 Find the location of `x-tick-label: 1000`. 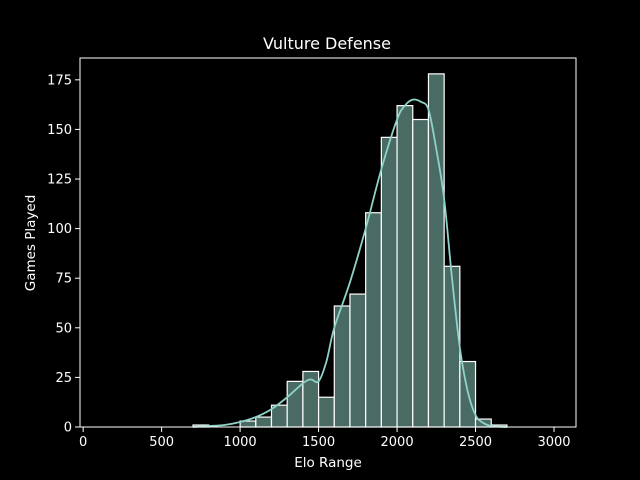

x-tick-label: 1000 is located at coordinates (240, 442).